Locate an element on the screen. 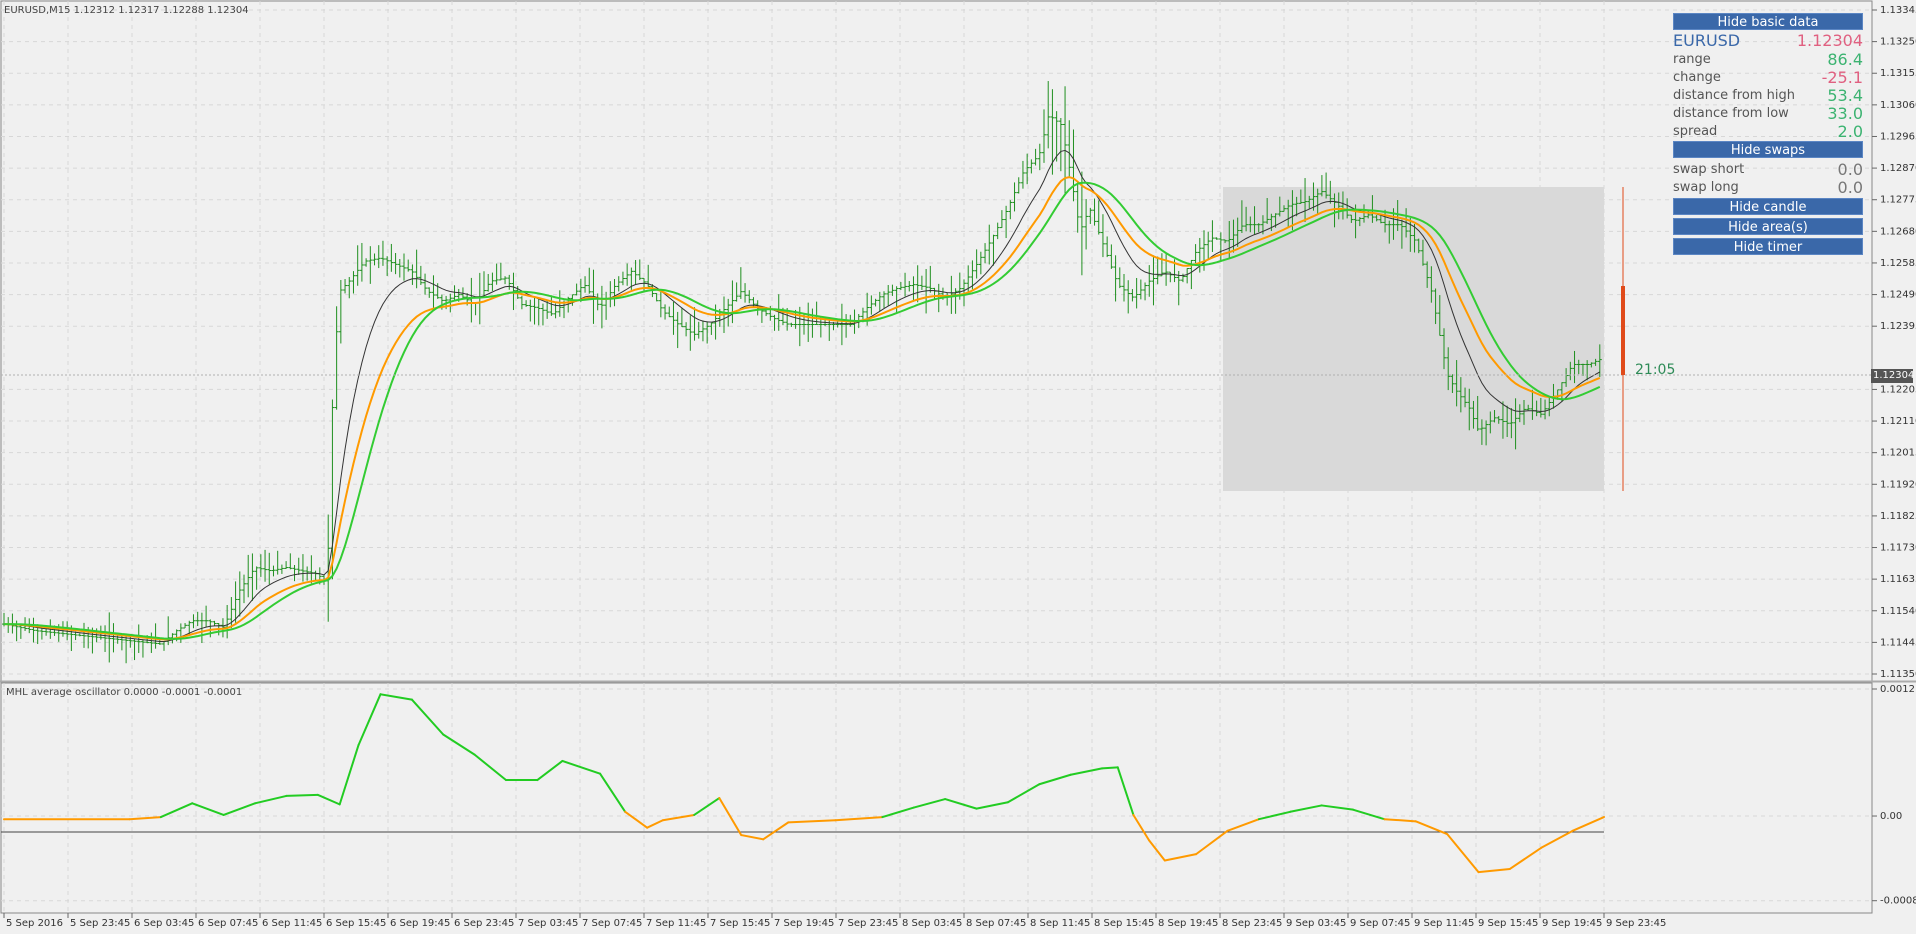  swap-short-value: 0.0 is located at coordinates (1850, 169).